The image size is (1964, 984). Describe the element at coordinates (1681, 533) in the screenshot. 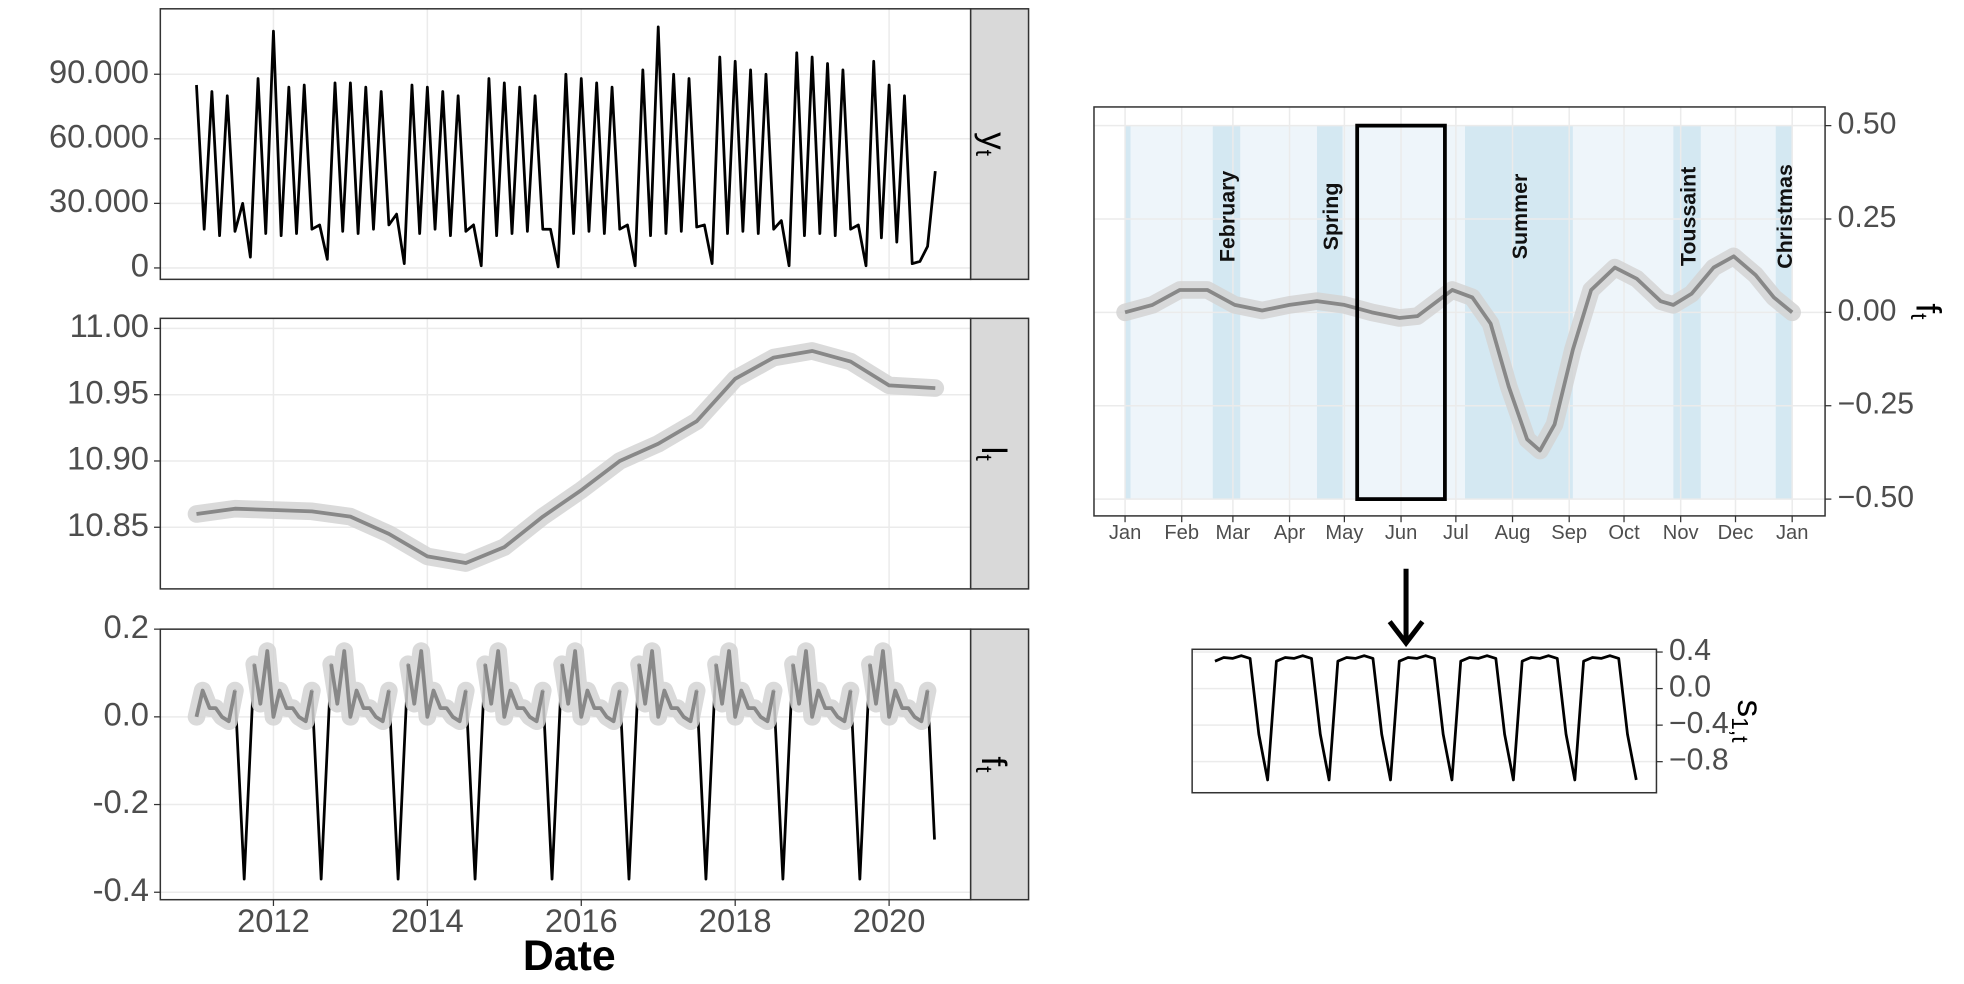

I see `x-tick-label: Nov` at that location.